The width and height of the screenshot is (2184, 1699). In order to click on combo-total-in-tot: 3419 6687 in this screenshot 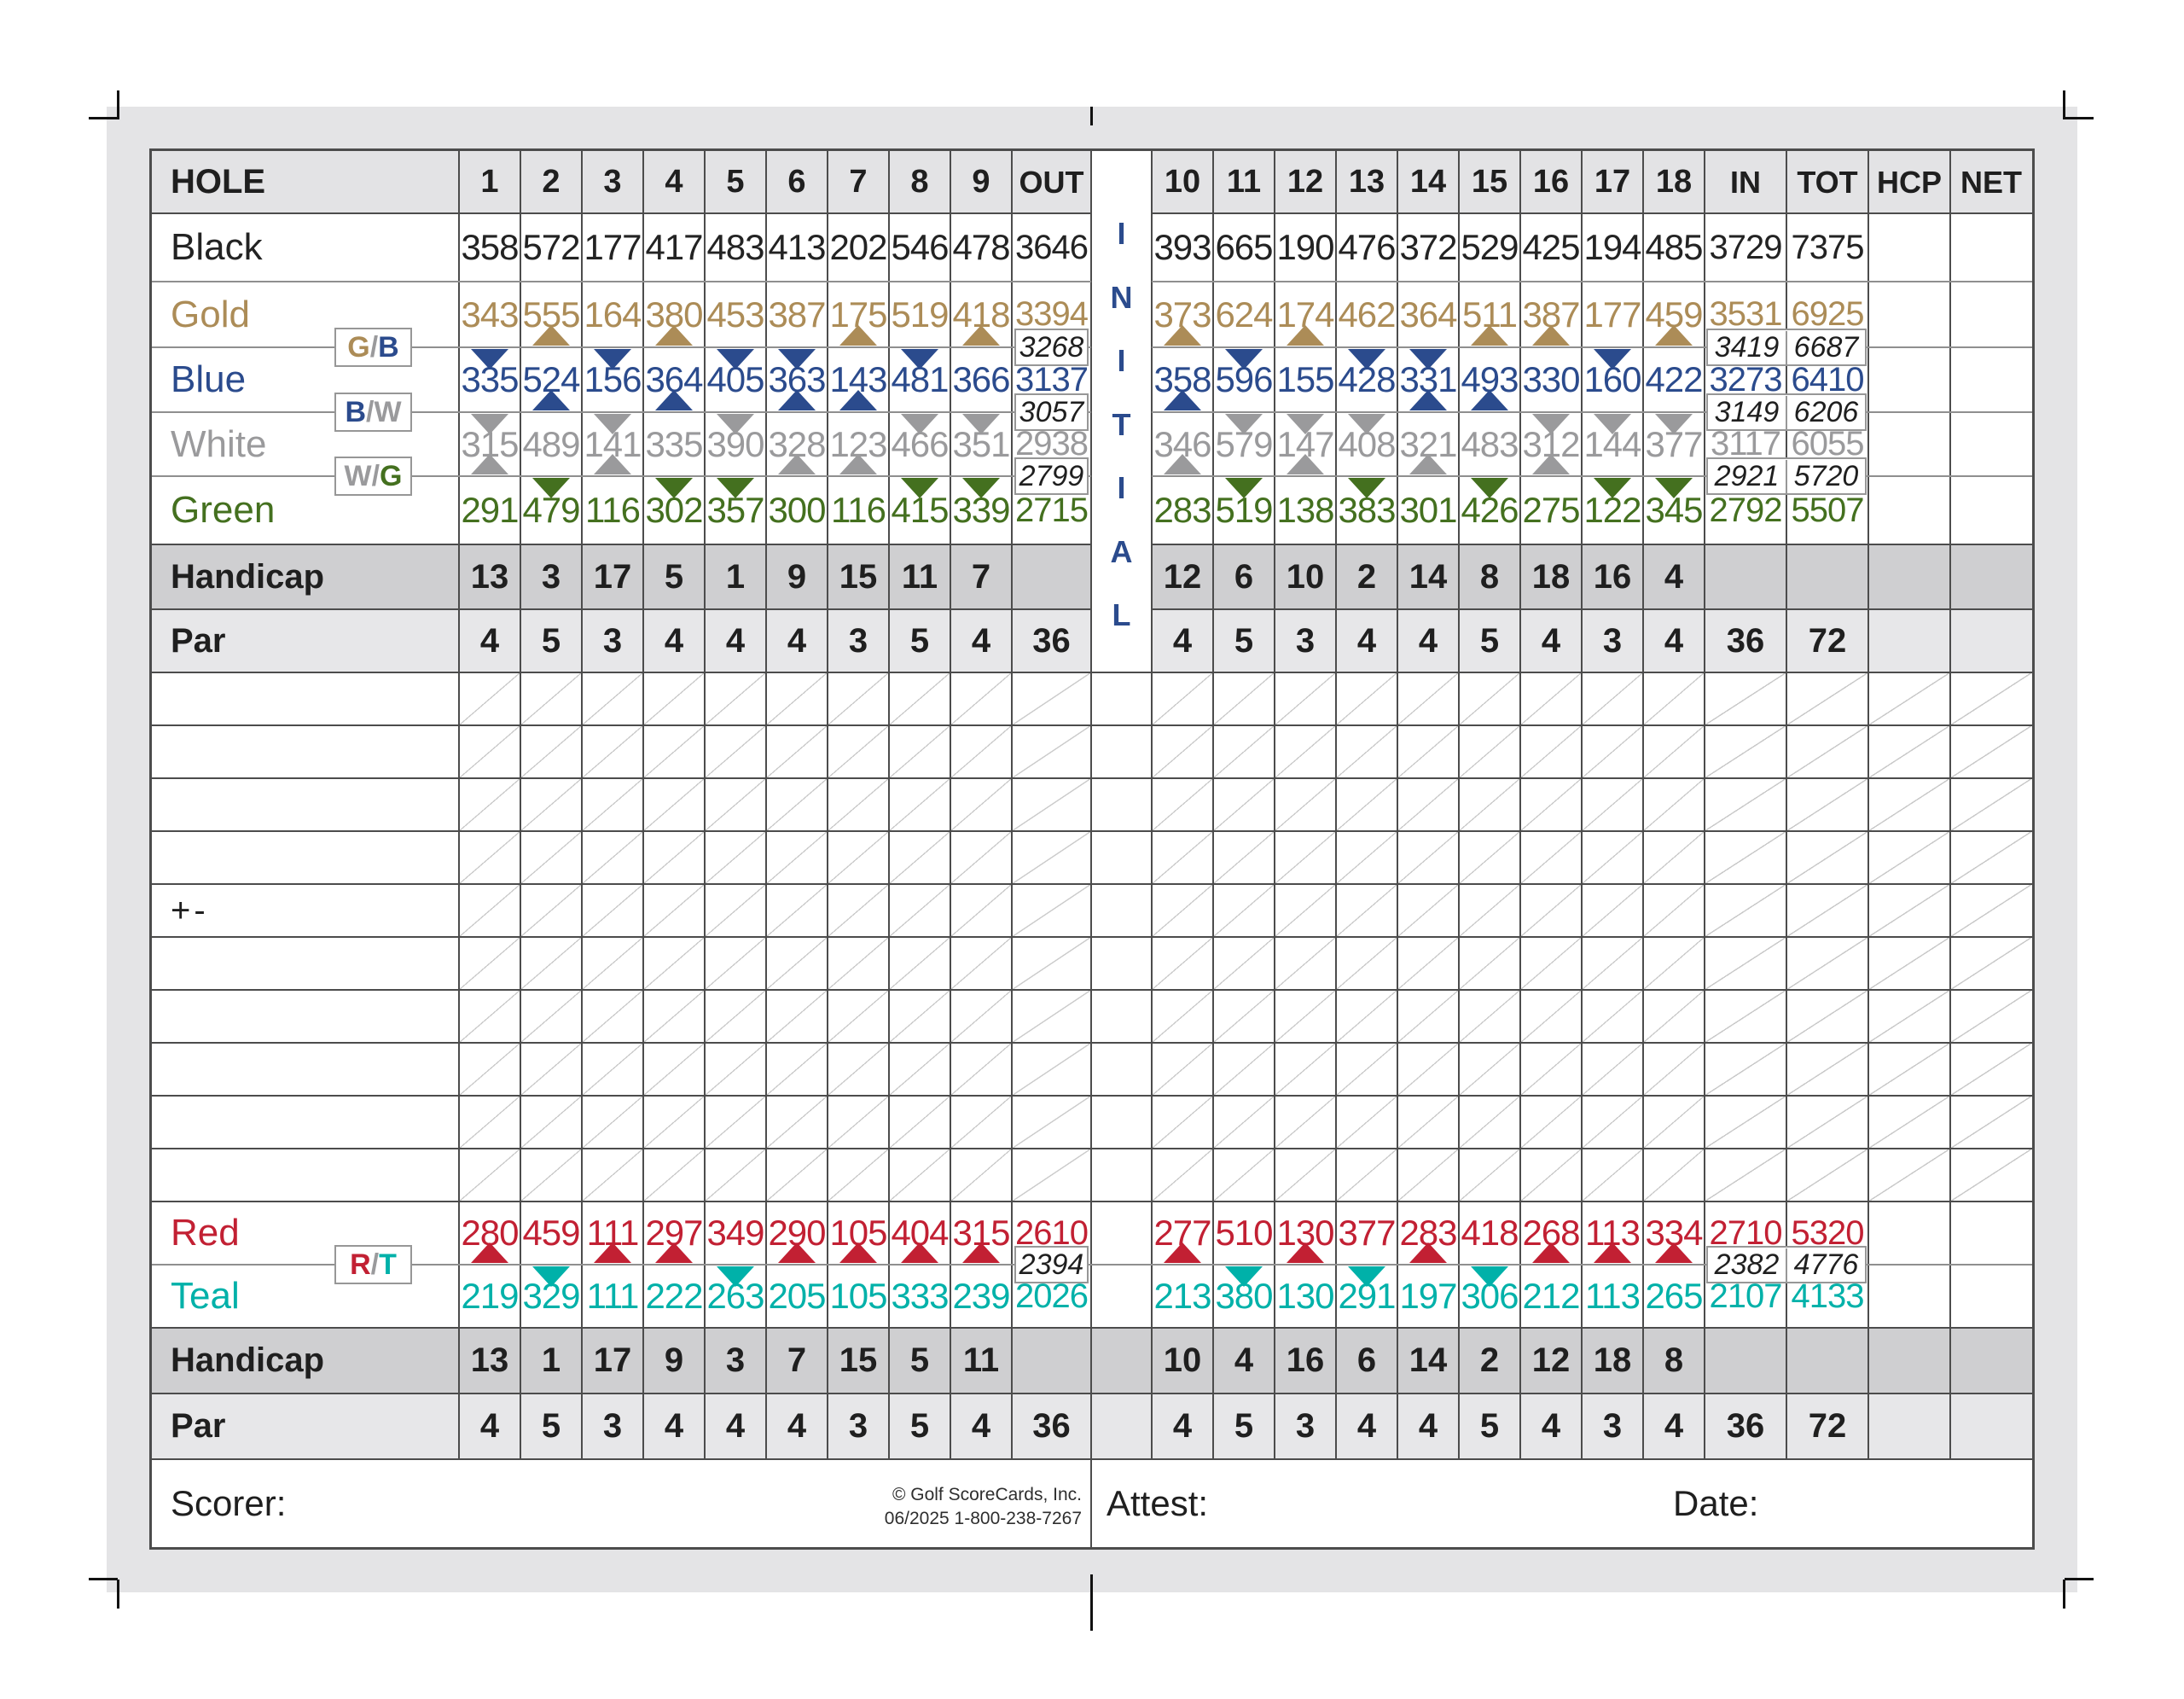, I will do `click(1786, 347)`.